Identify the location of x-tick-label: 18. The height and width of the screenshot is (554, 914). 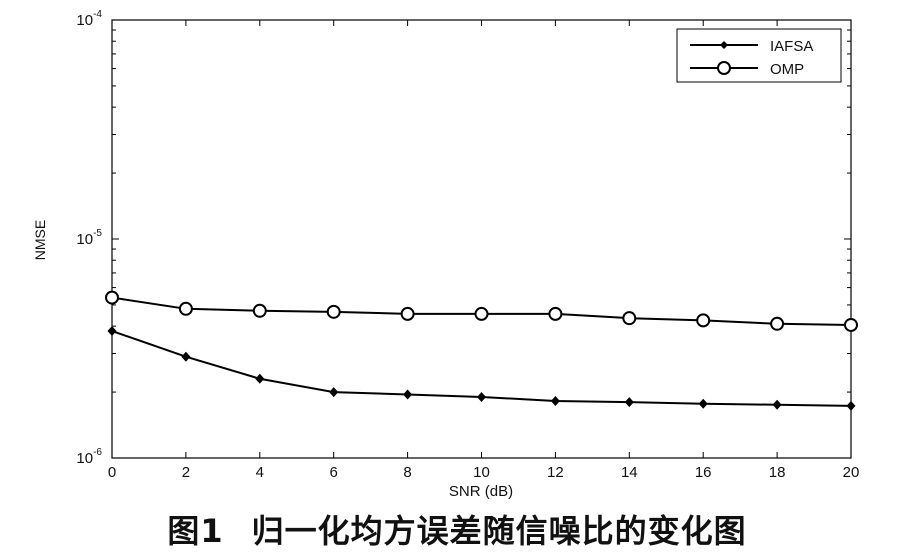
(777, 472).